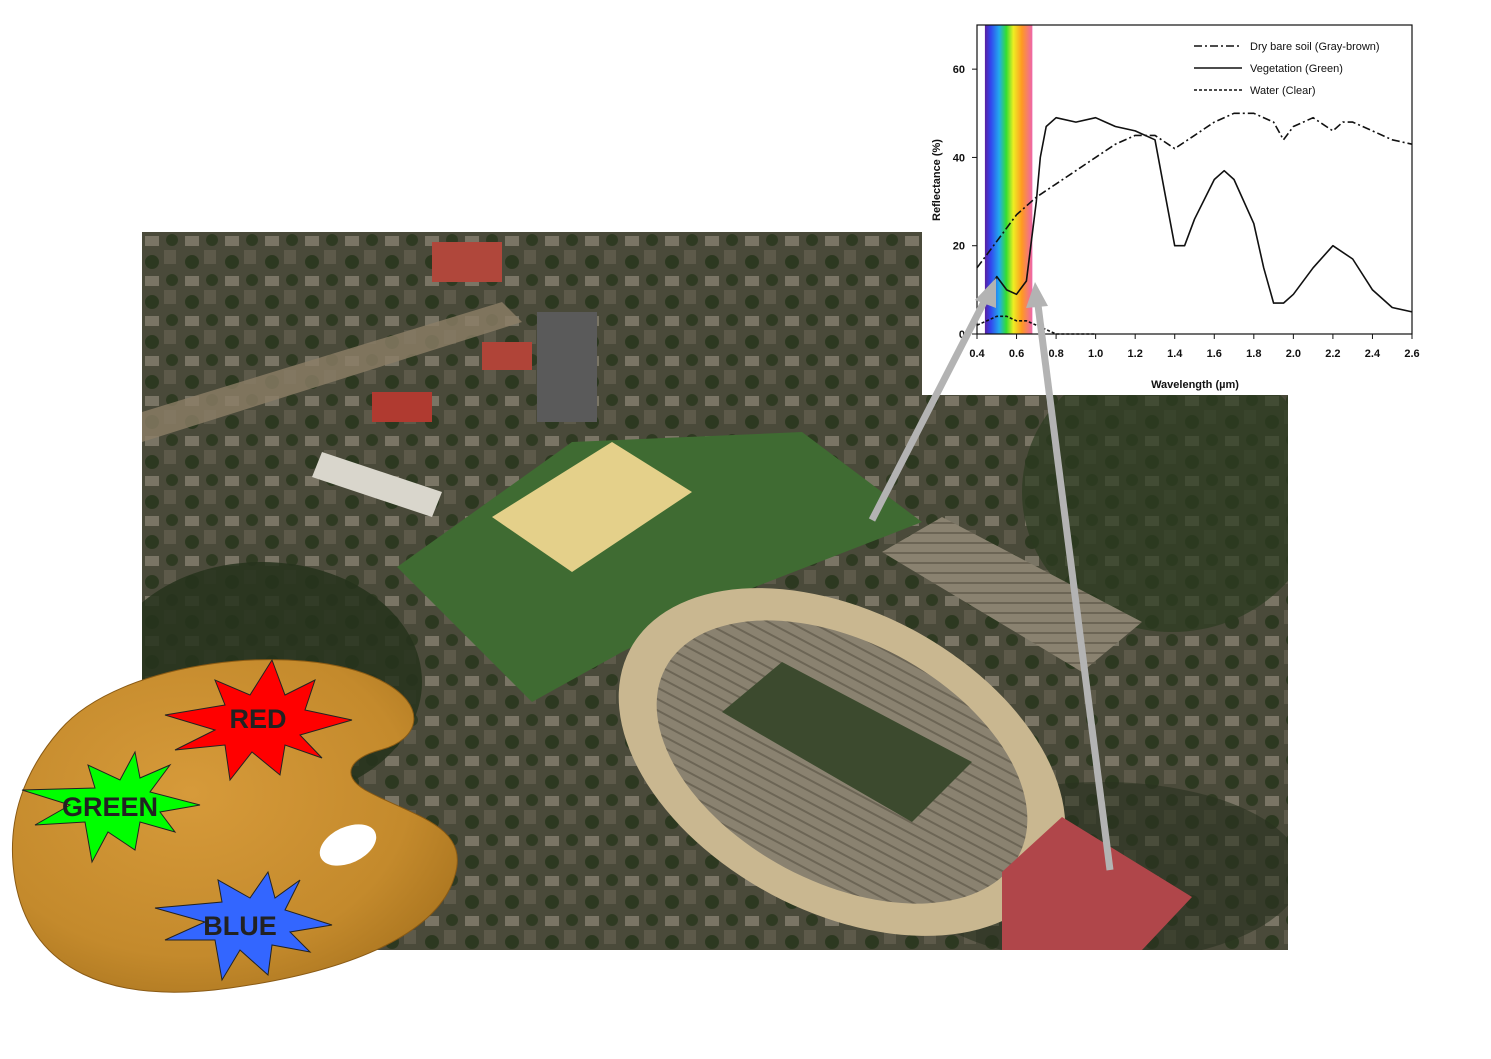  I want to click on blue-burst-icon, so click(243, 926).